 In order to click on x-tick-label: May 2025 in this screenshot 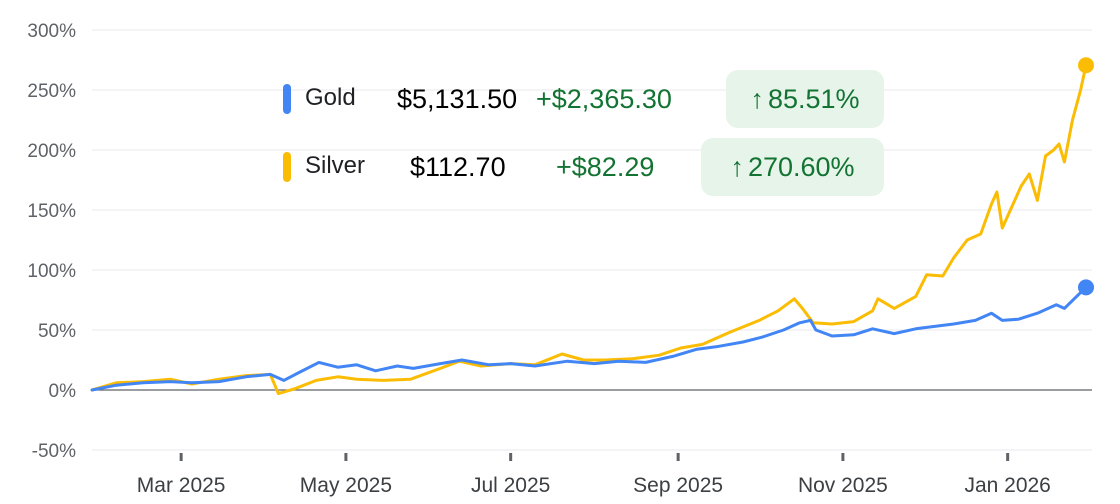, I will do `click(346, 485)`.